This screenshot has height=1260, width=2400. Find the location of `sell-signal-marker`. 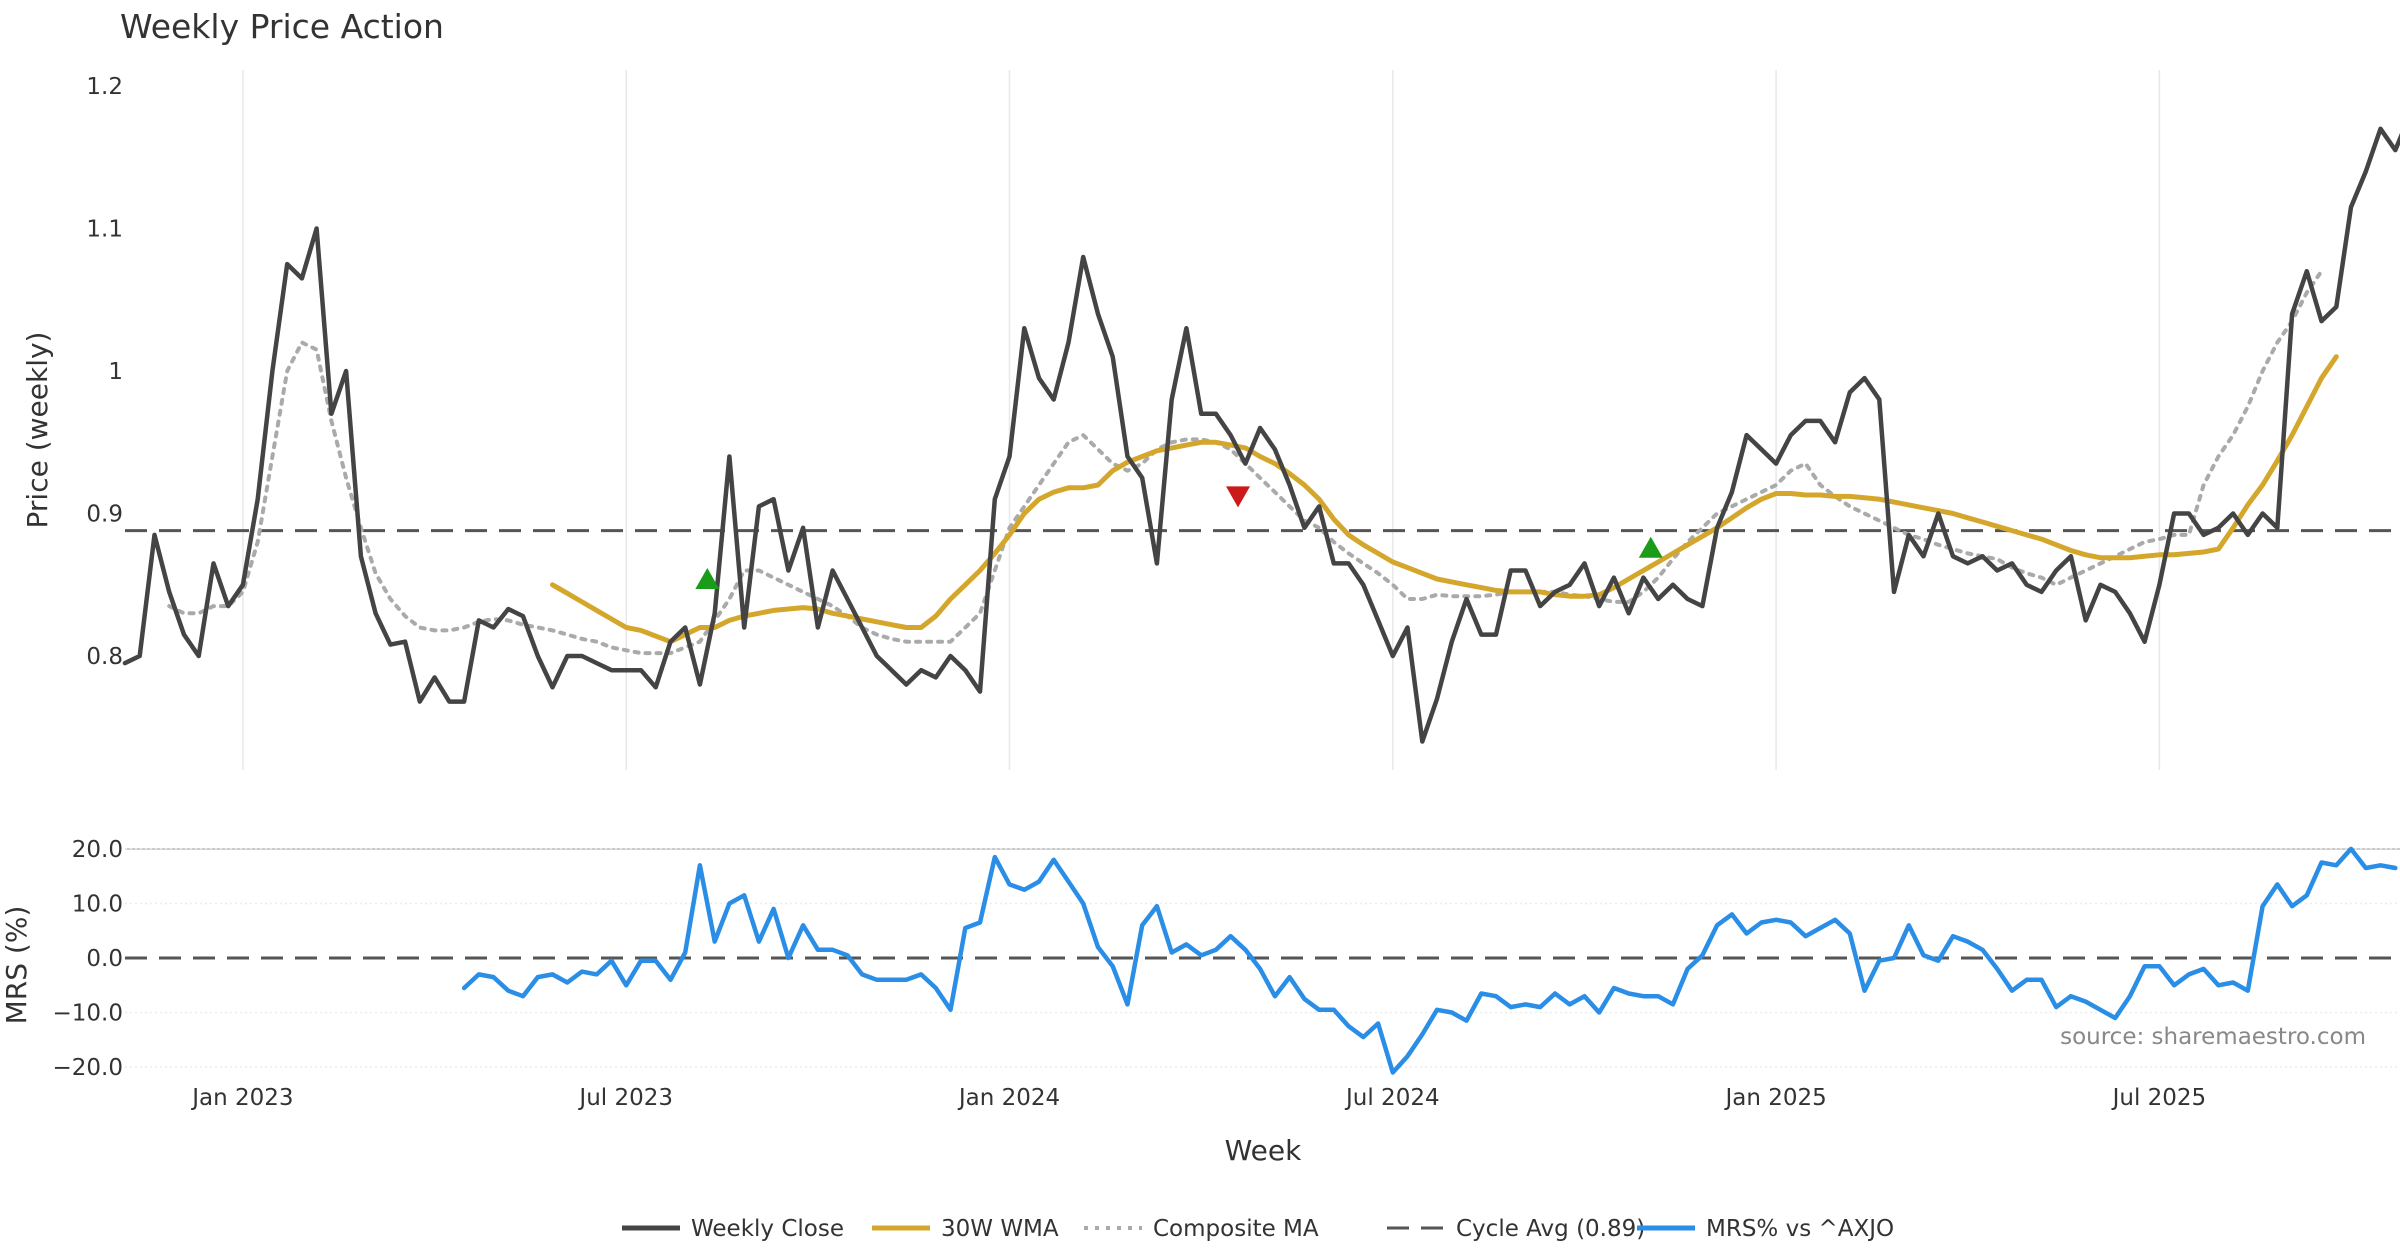

sell-signal-marker is located at coordinates (1238, 497).